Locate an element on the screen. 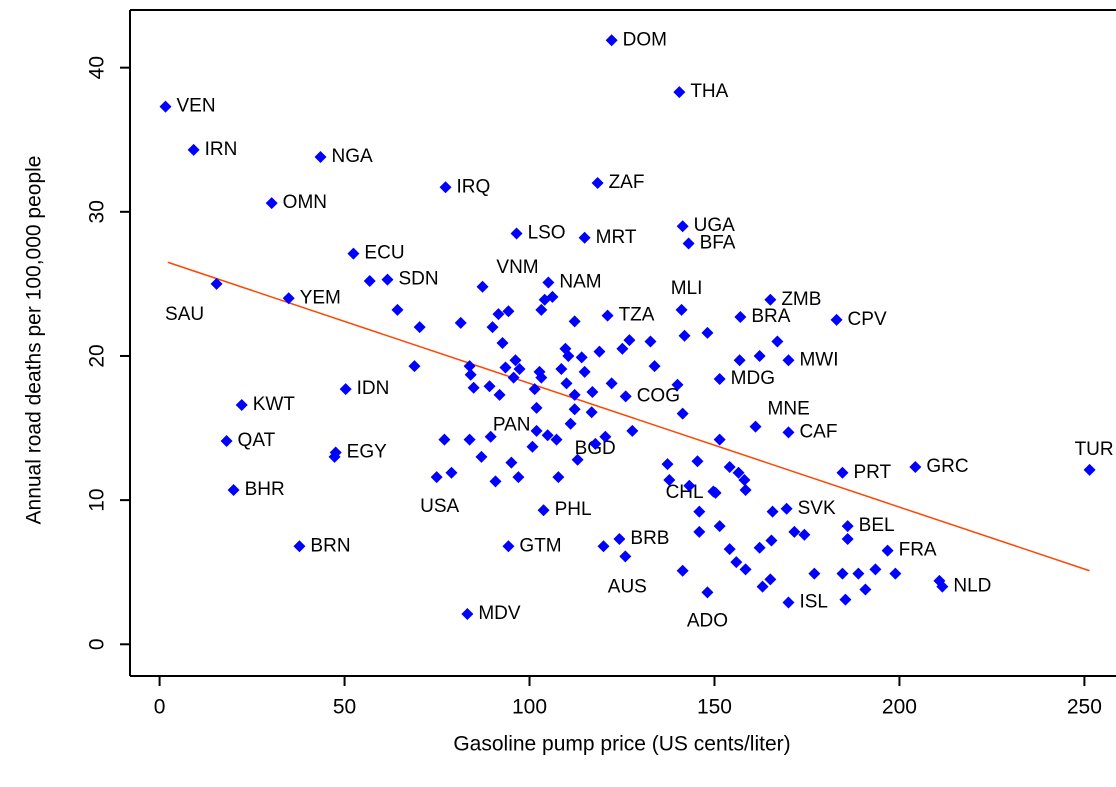 The image size is (1116, 787). point-label: MRT is located at coordinates (616, 237).